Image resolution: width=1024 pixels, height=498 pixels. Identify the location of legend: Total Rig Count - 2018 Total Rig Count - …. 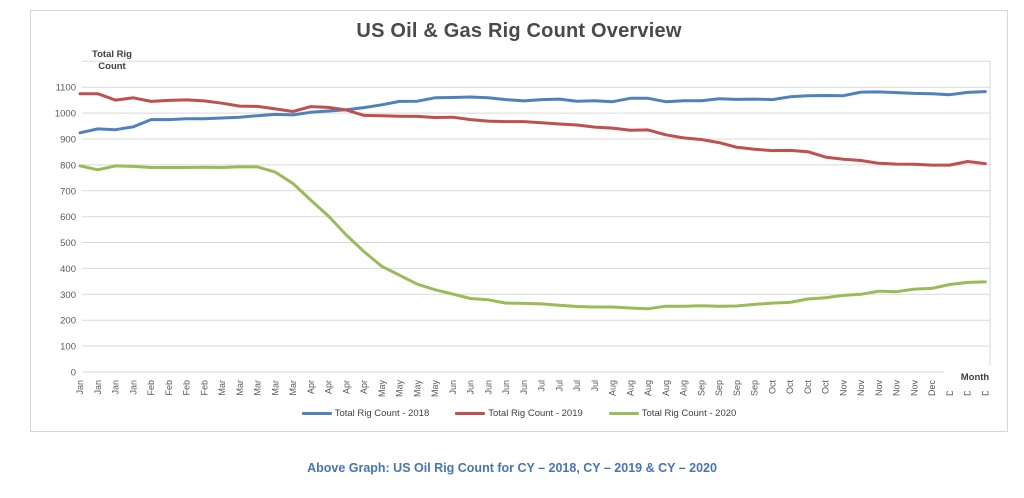
(519, 413).